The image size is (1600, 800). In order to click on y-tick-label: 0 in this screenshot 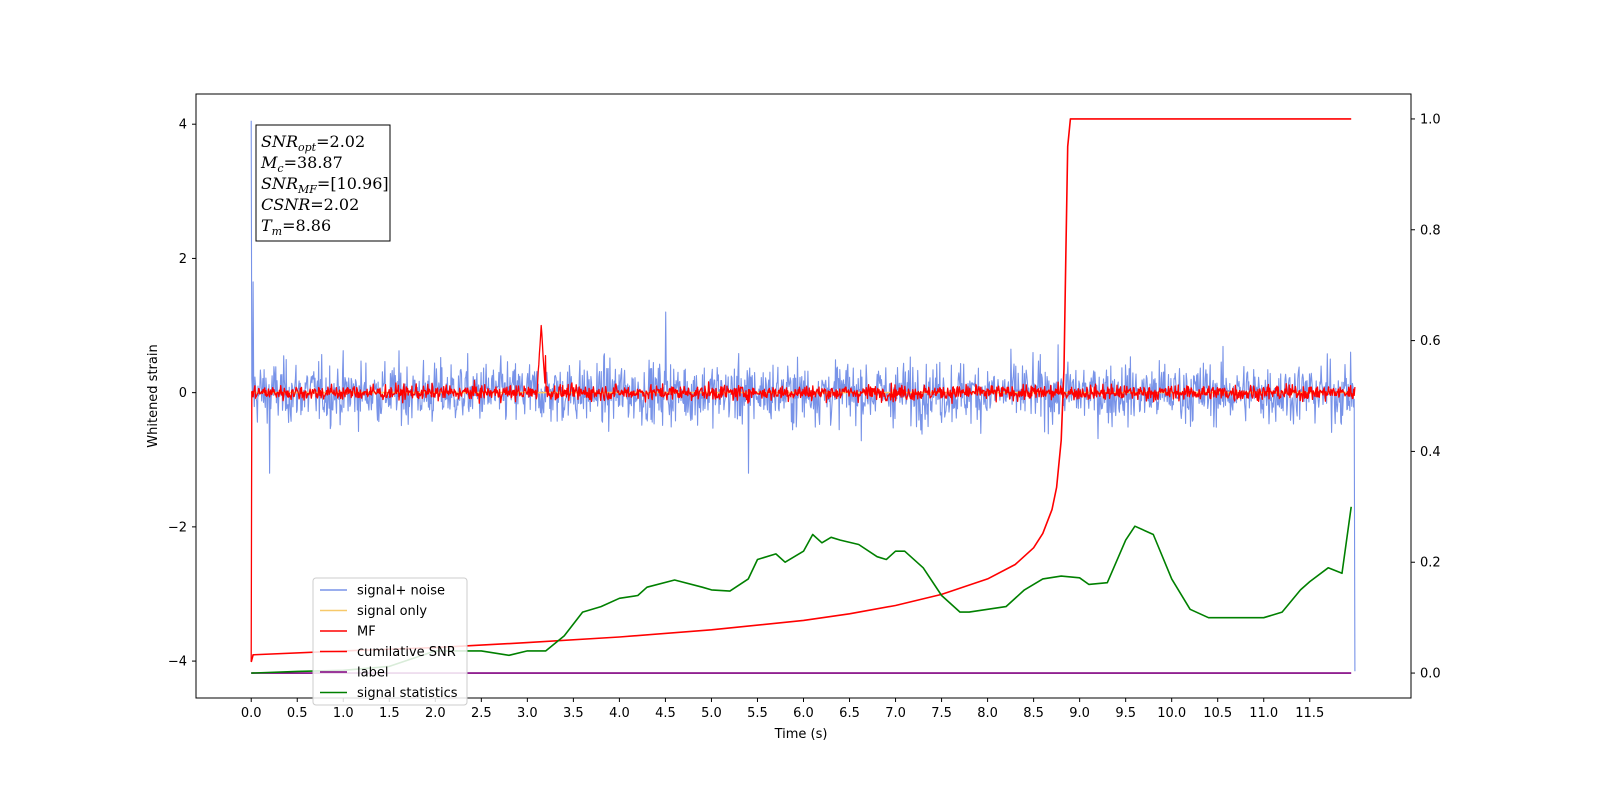, I will do `click(183, 393)`.